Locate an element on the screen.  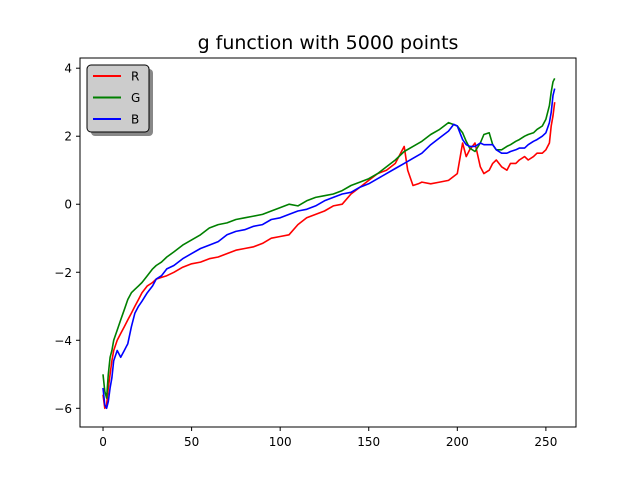
y-tick-label: 2 is located at coordinates (68, 137).